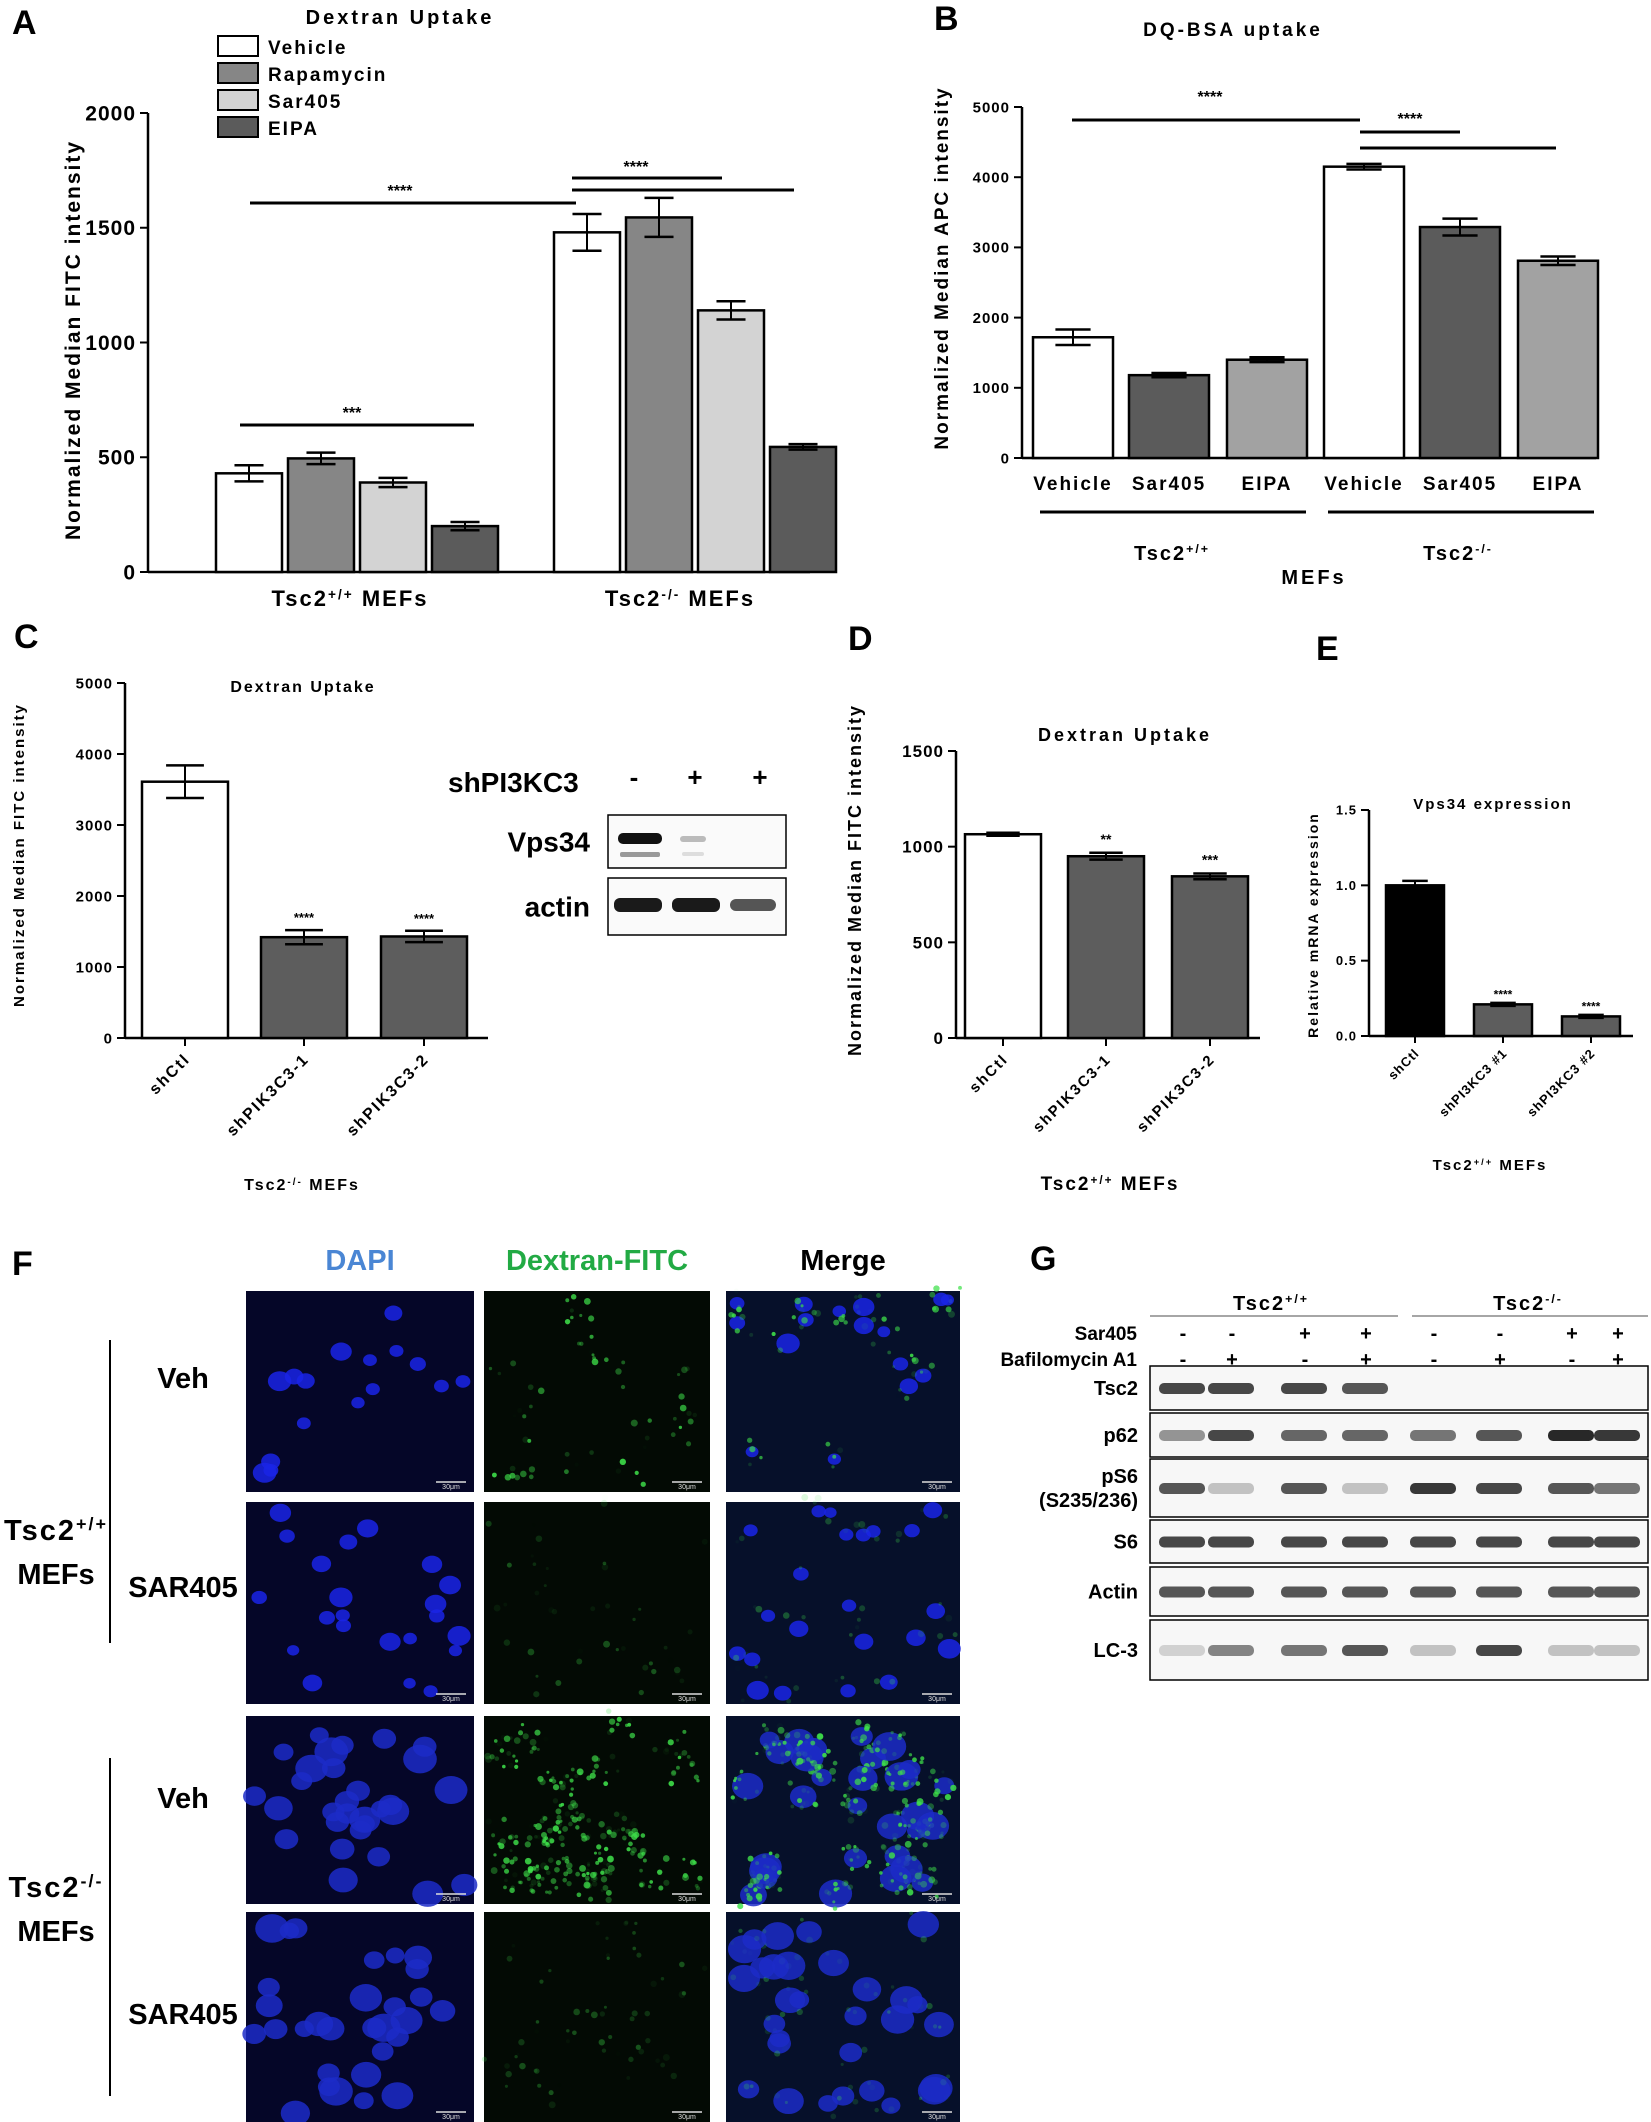 The height and width of the screenshot is (2122, 1651). What do you see at coordinates (238, 127) in the screenshot?
I see `chart-a-legend-swatch` at bounding box center [238, 127].